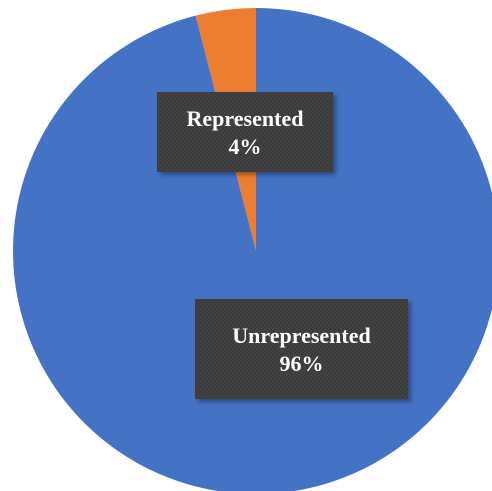 The image size is (492, 491). Describe the element at coordinates (301, 335) in the screenshot. I see `data-label-category: Unrepresented` at that location.